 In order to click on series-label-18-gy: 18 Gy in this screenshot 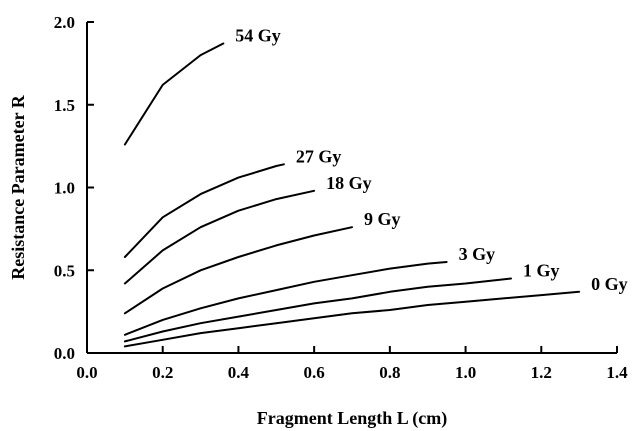, I will do `click(349, 183)`.